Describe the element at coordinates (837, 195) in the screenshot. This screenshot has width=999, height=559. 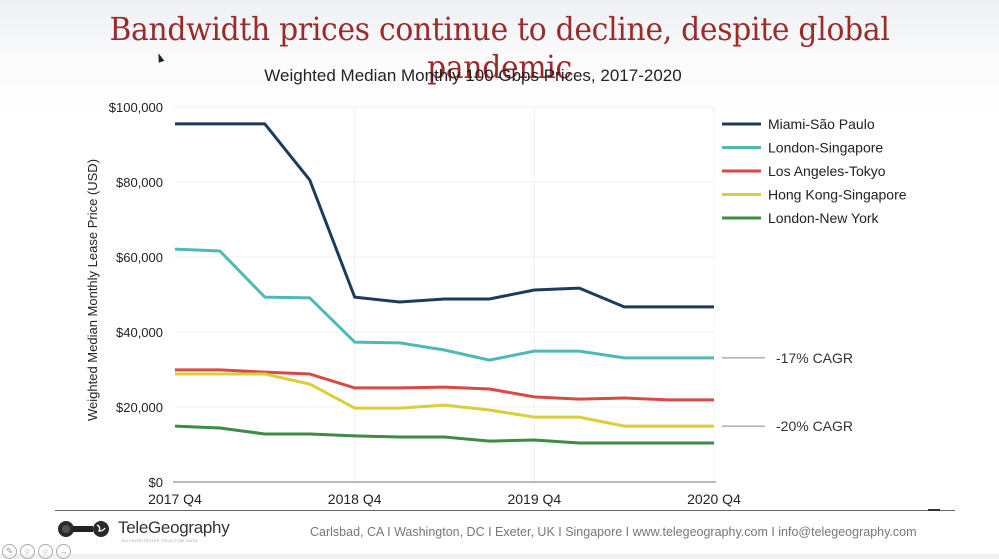
I see `legend-entry: Hong Kong-Singapore` at that location.